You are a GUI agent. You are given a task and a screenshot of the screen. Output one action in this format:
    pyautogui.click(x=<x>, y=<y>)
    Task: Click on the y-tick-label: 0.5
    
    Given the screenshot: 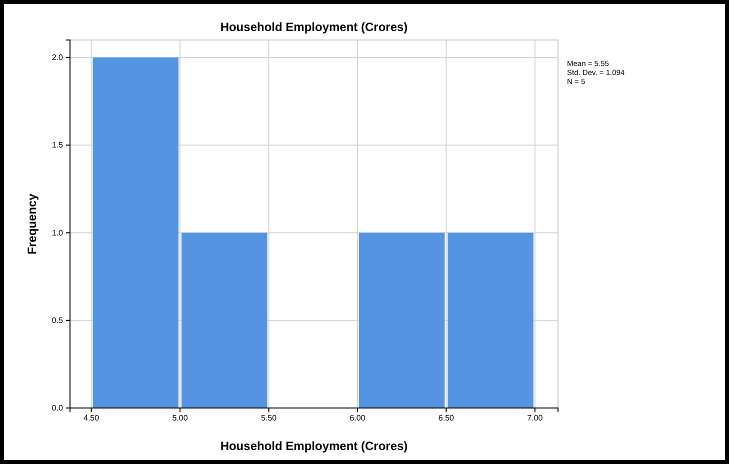 What is the action you would take?
    pyautogui.click(x=58, y=320)
    